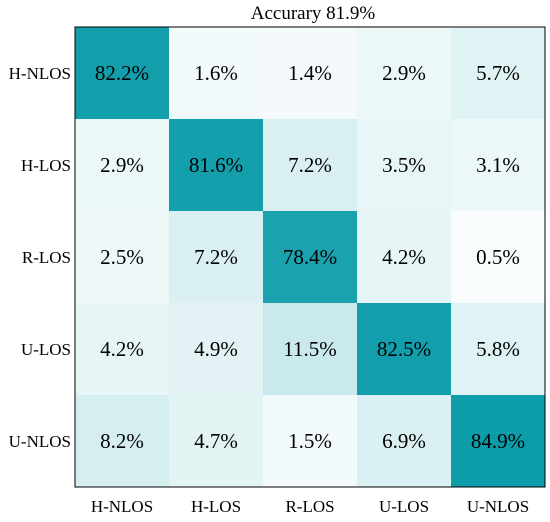 The width and height of the screenshot is (550, 522). I want to click on column-tick-label: H-LOS, so click(216, 506).